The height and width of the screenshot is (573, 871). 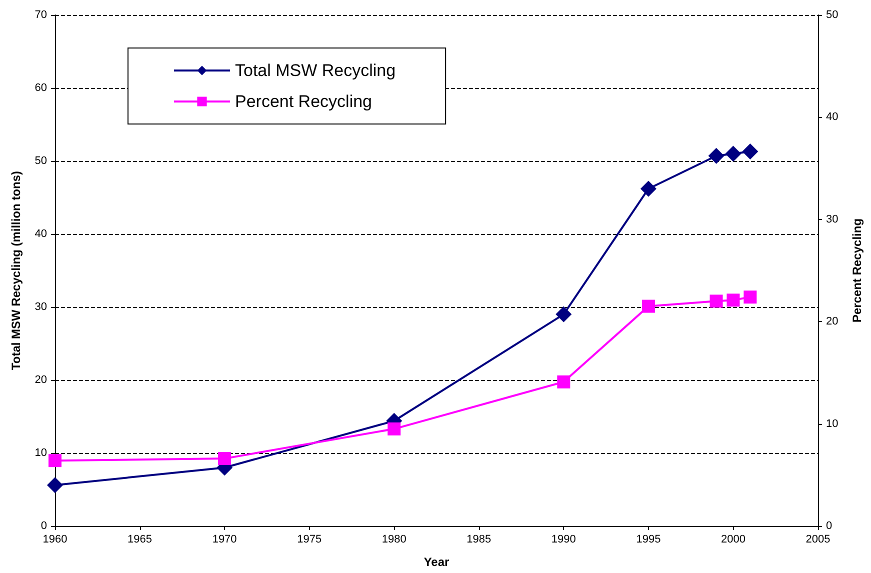 What do you see at coordinates (40, 307) in the screenshot?
I see `y-tick-label: 30` at bounding box center [40, 307].